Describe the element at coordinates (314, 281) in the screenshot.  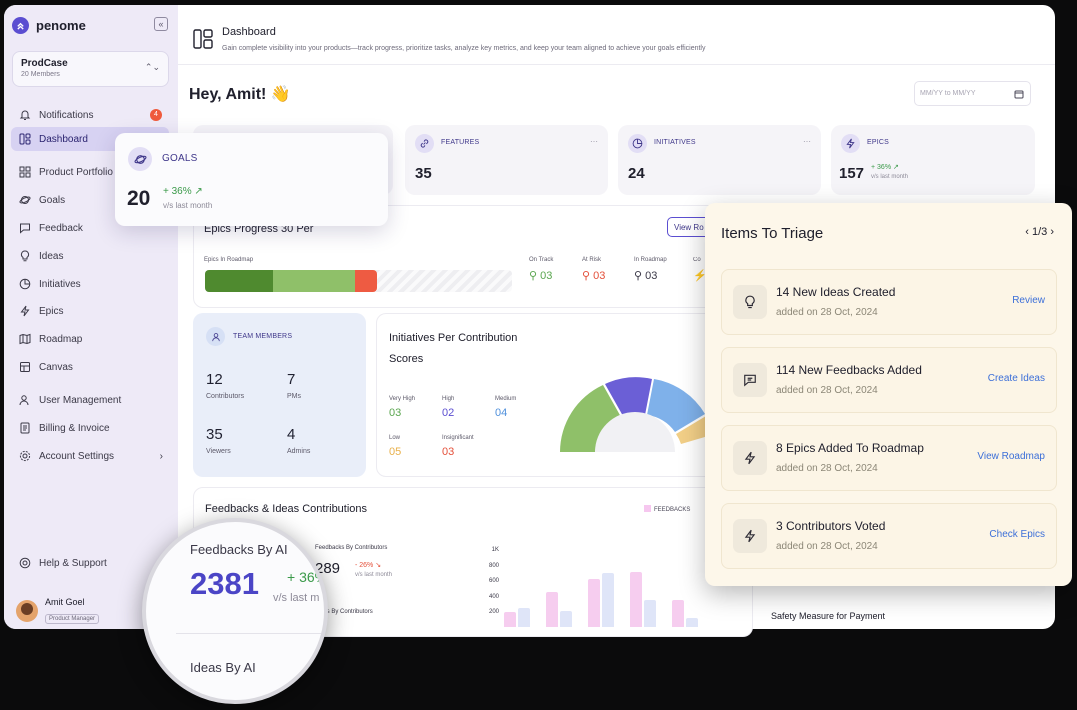
I see `progress-segment-light` at that location.